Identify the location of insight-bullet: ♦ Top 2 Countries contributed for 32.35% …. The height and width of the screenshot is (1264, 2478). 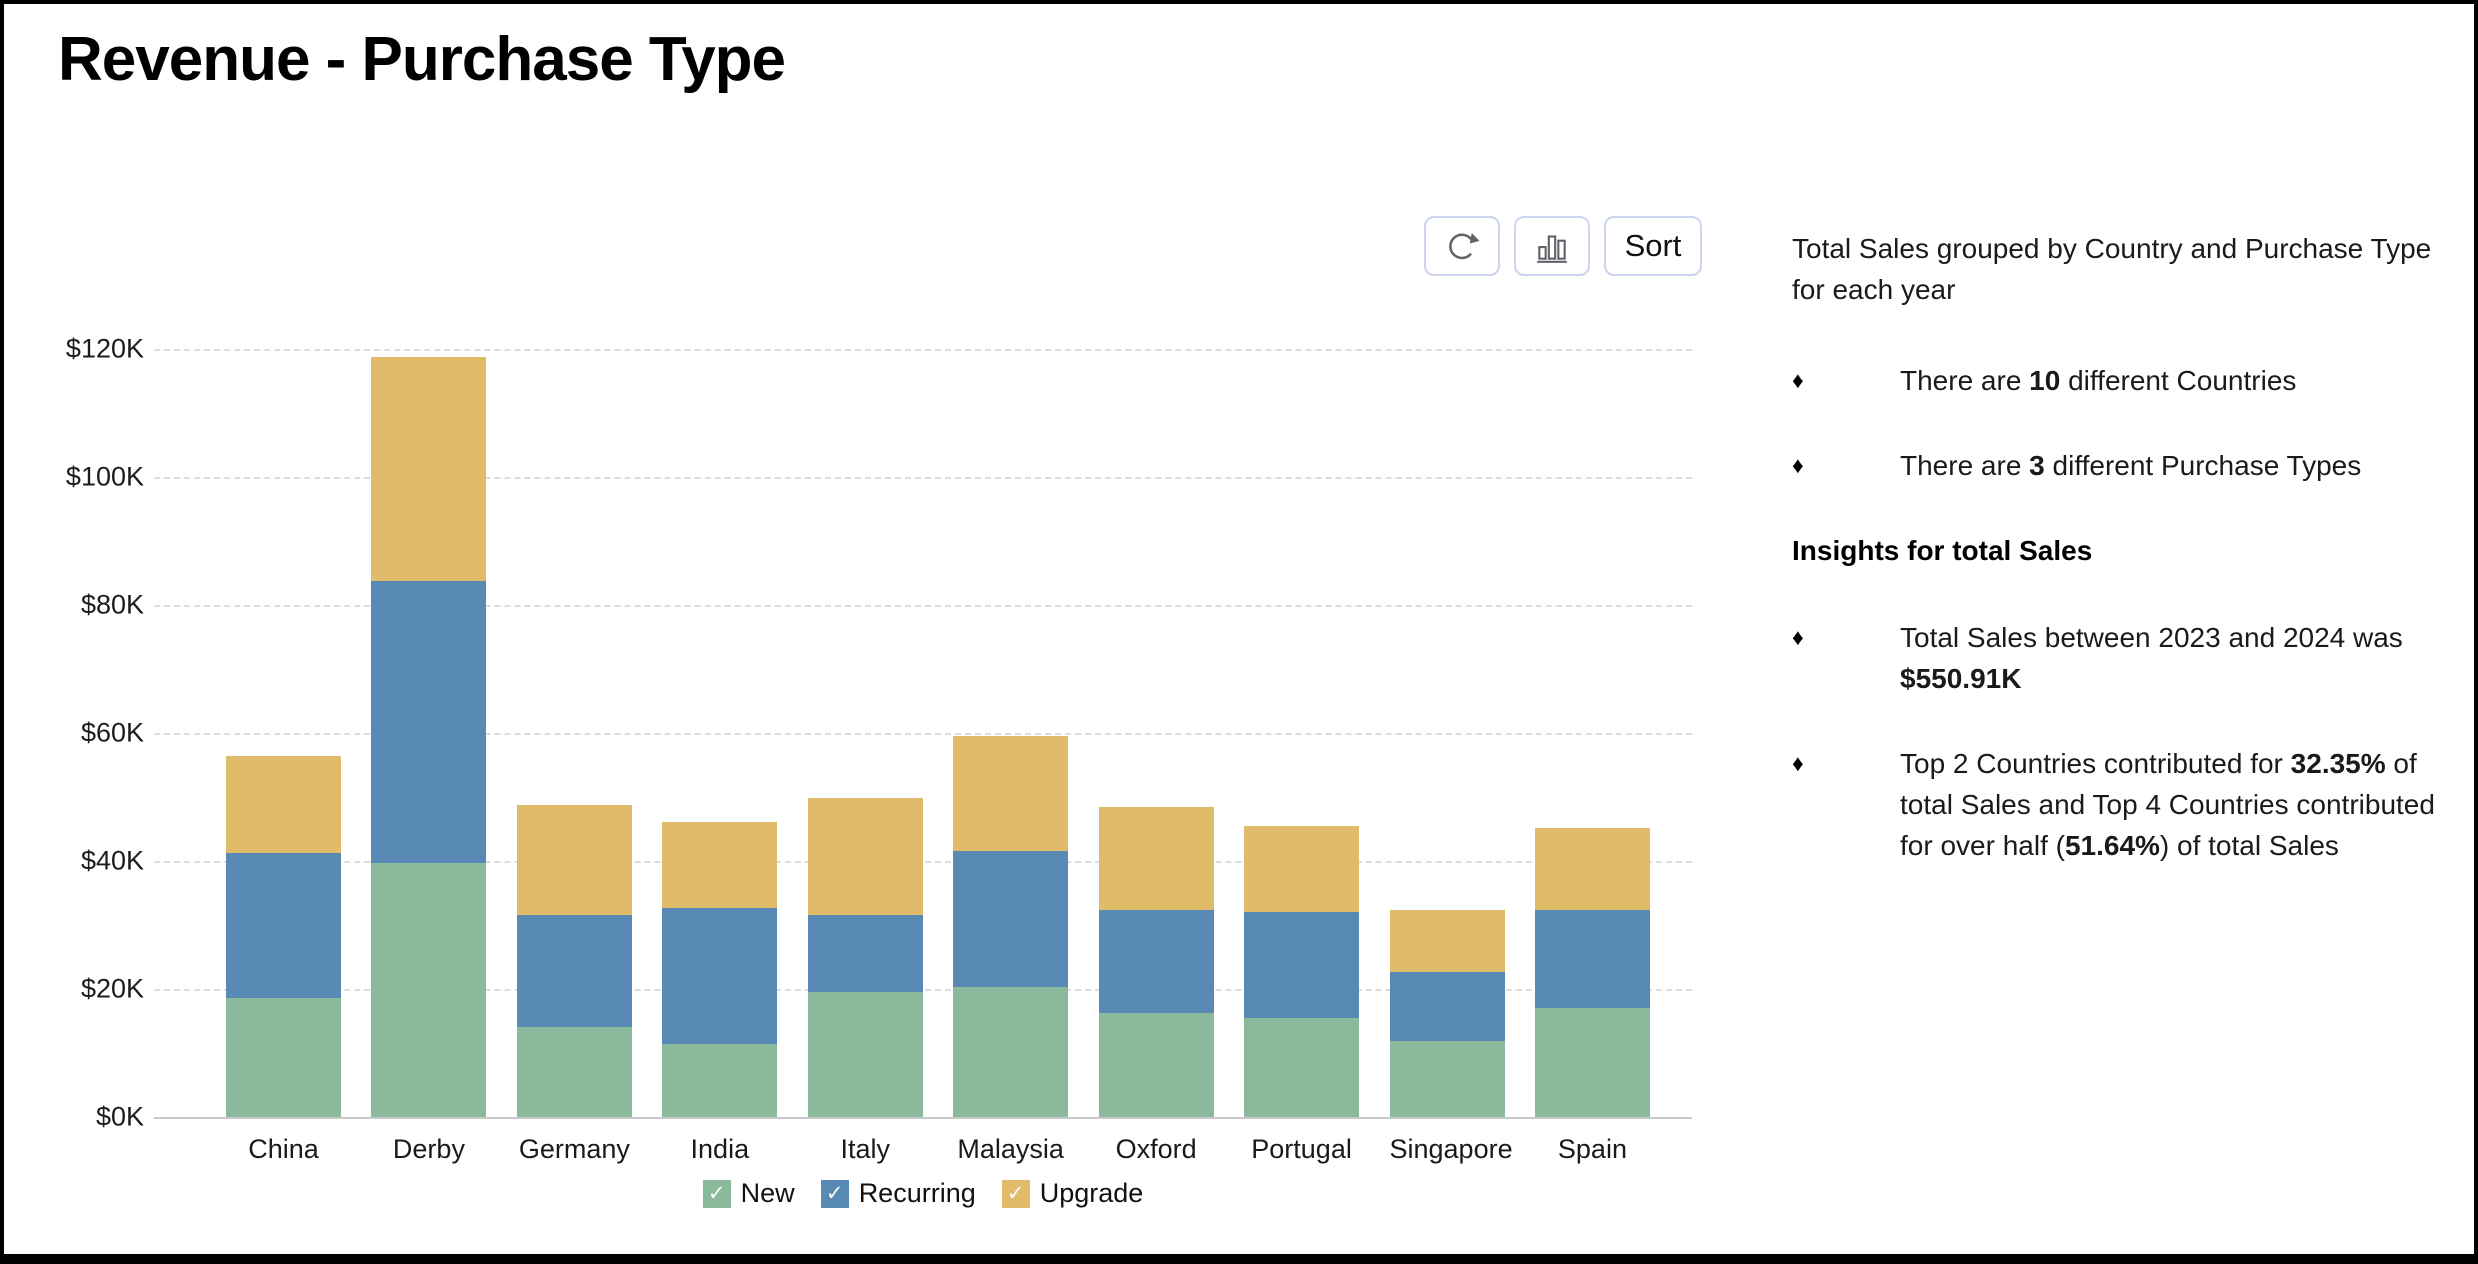
(2128, 804).